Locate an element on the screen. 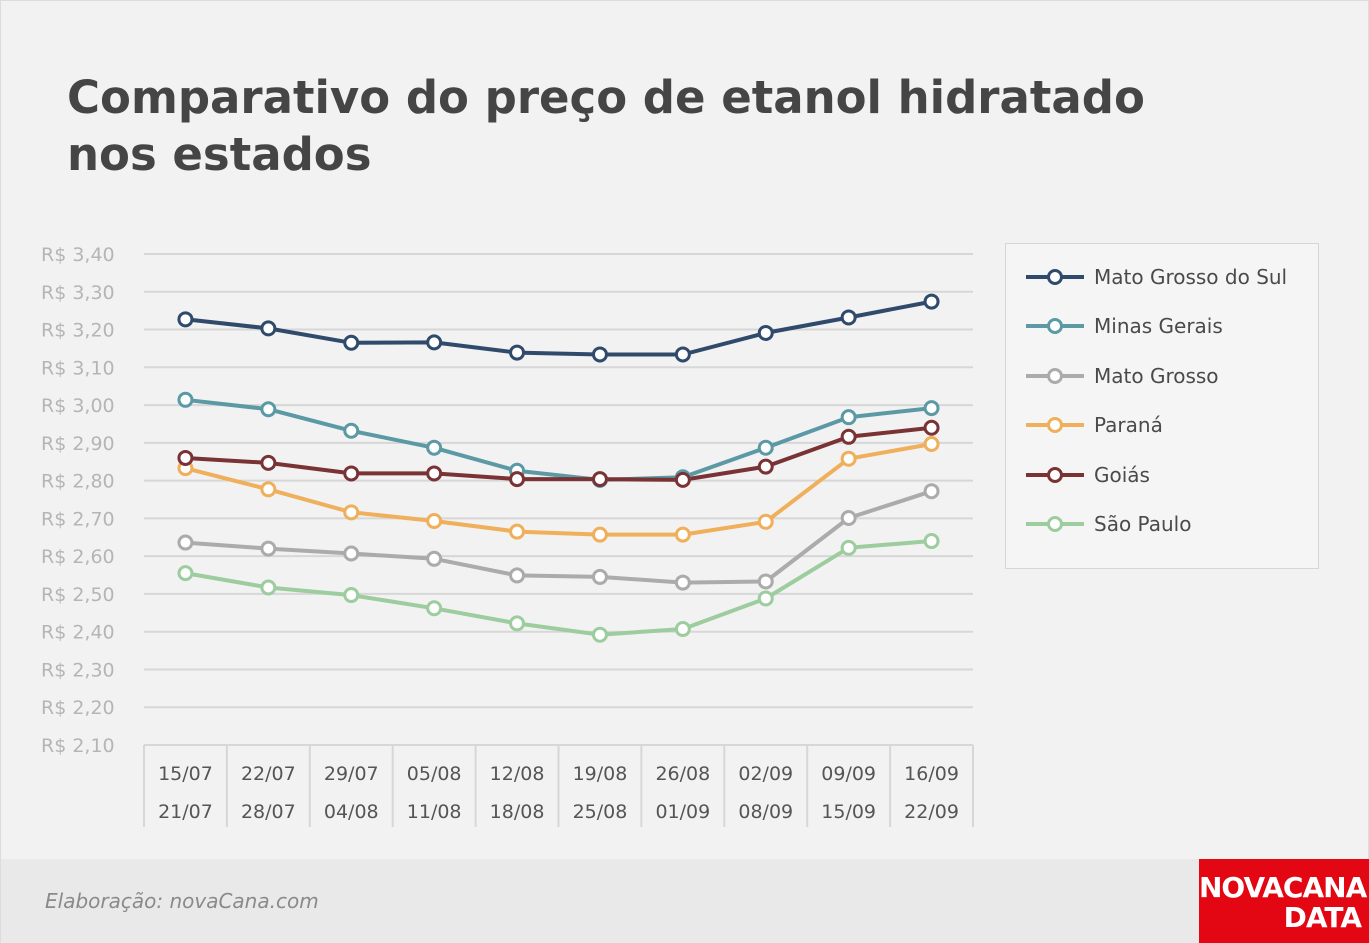 The width and height of the screenshot is (1369, 943). chart-title-line-2: nos estados is located at coordinates (219, 154).